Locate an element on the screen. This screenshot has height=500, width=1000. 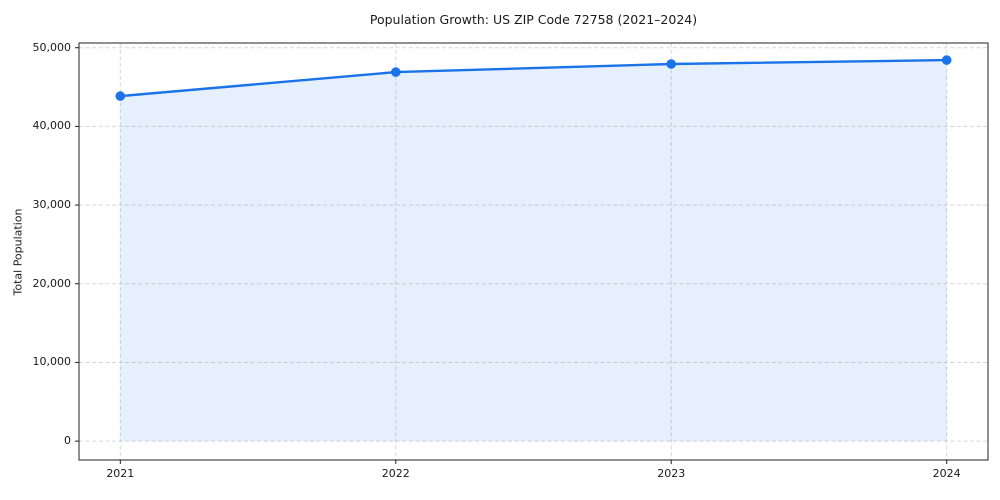
y-tick-label: 0 is located at coordinates (67, 441).